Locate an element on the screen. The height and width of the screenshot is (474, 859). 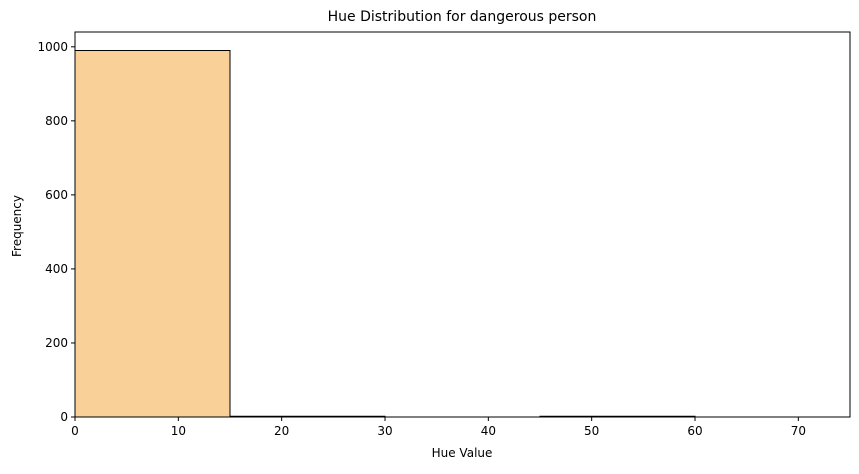
y-tick-label: 800 is located at coordinates (56, 121).